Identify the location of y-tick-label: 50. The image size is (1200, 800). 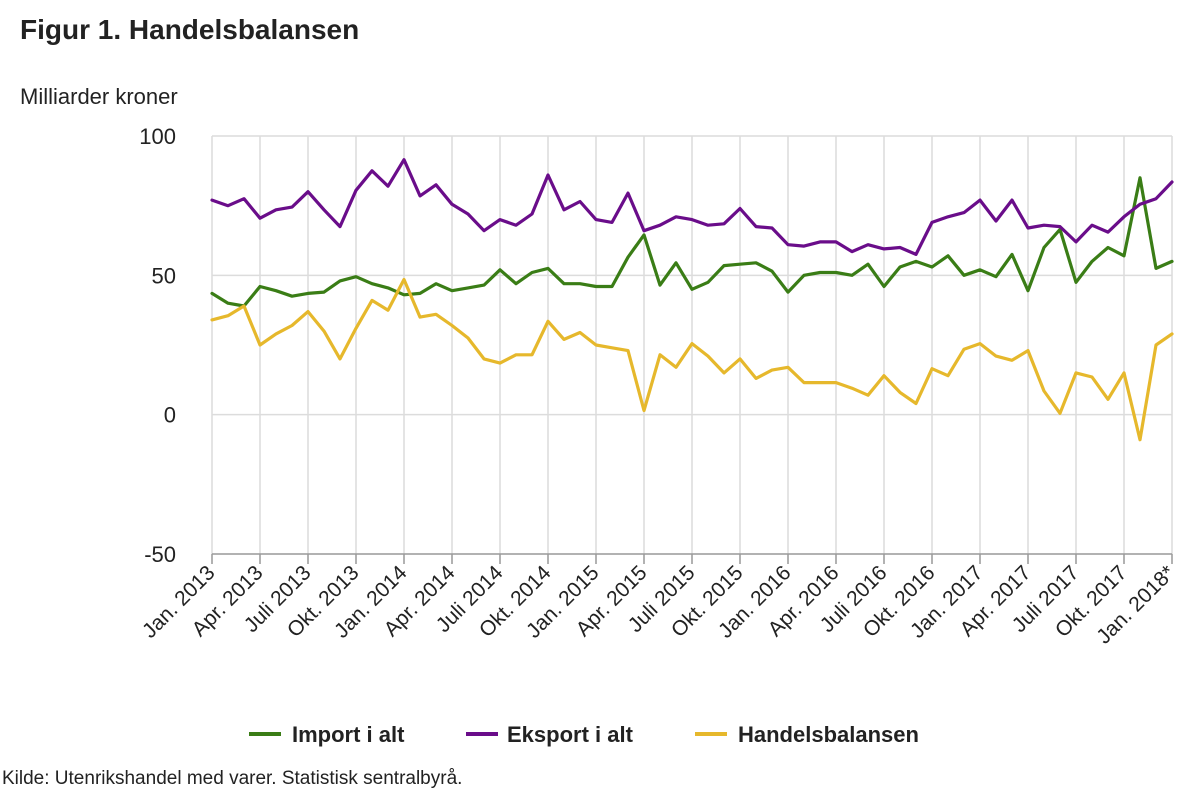
(164, 275).